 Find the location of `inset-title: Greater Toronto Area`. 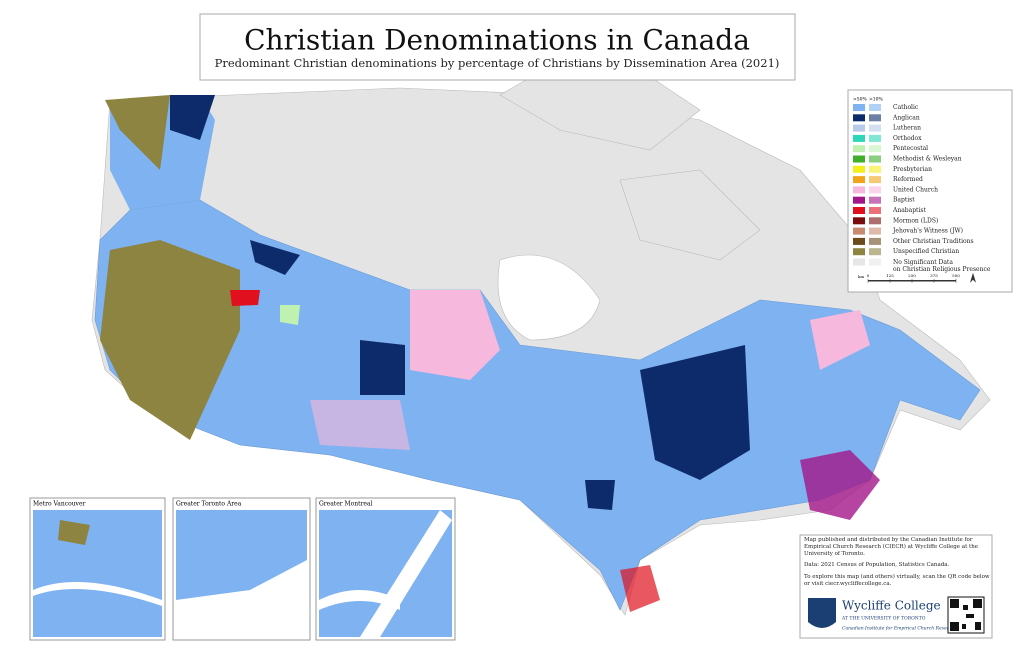

inset-title: Greater Toronto Area is located at coordinates (209, 504).